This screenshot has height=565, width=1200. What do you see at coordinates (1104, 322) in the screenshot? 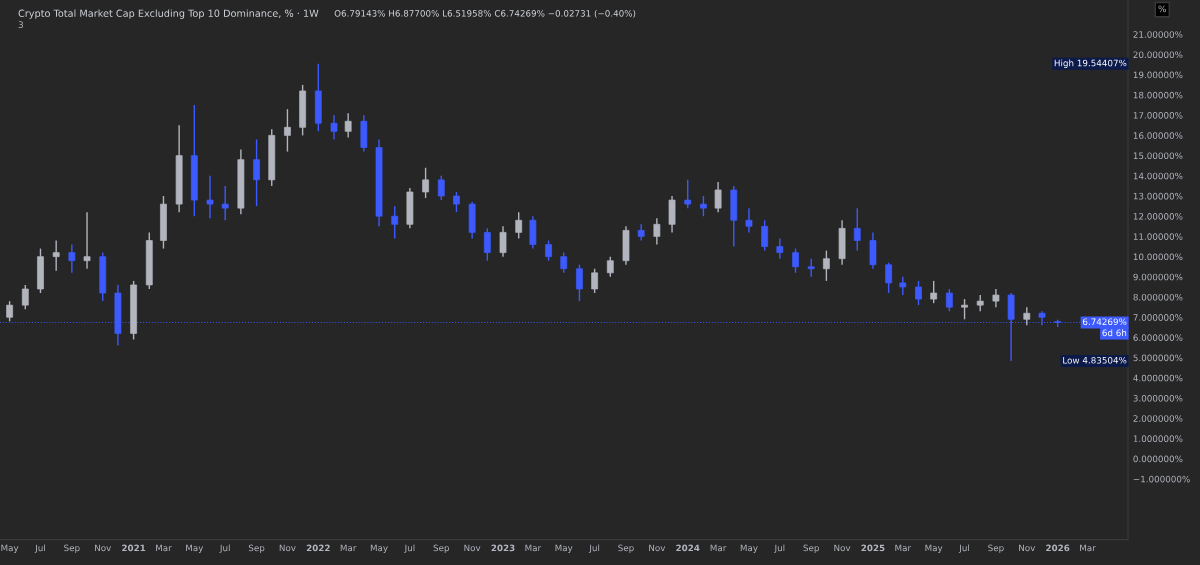
I see `ref-line-label: 6.74269%` at bounding box center [1104, 322].